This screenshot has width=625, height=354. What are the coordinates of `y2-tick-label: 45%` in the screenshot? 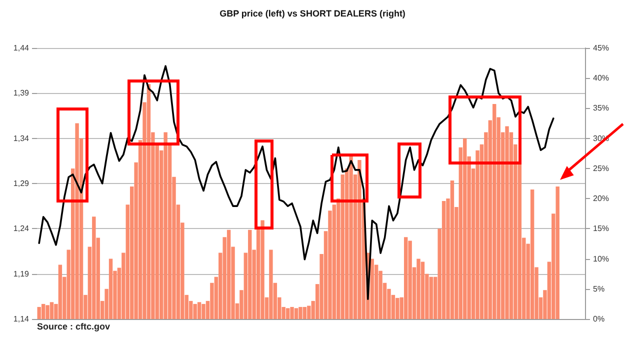 It's located at (601, 48).